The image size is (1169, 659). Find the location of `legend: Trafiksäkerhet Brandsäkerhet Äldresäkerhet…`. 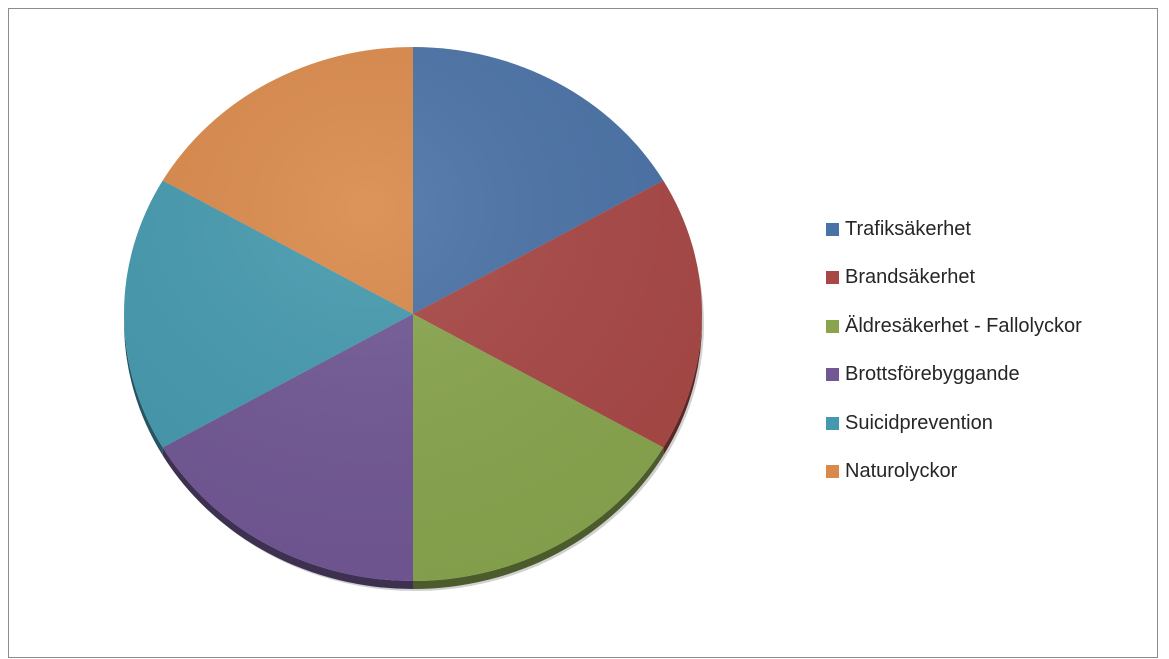

legend: Trafiksäkerhet Brandsäkerhet Äldresäkerhet… is located at coordinates (954, 350).